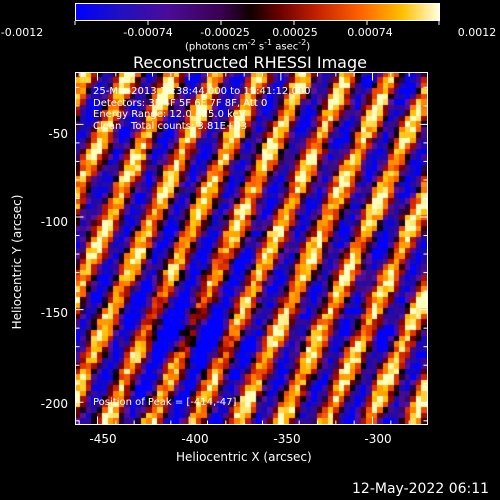 This screenshot has height=500, width=500. What do you see at coordinates (165, 402) in the screenshot?
I see `peak-position: Position of Peak = [-414,-47]` at bounding box center [165, 402].